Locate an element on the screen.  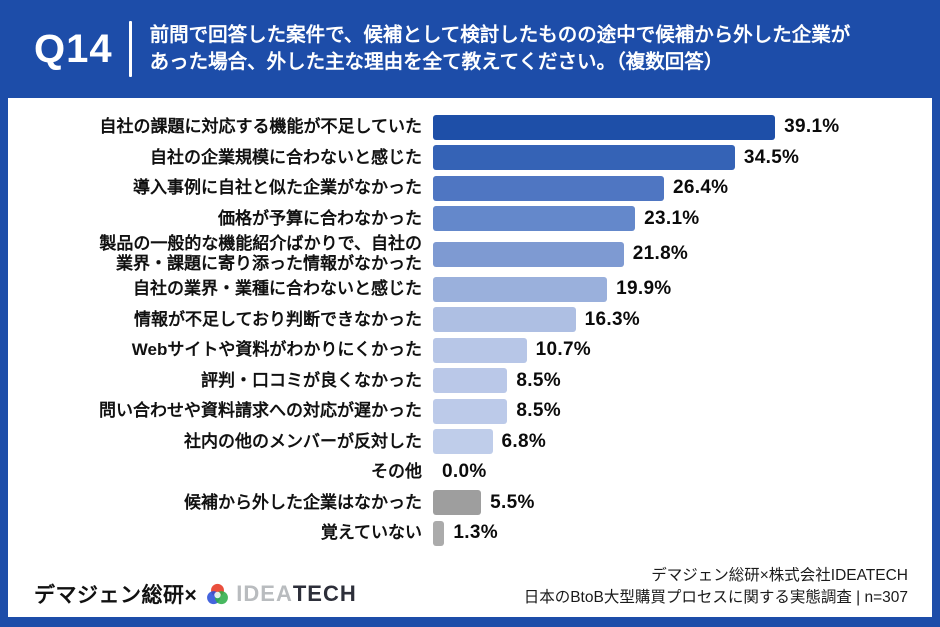
chart-row: 自社の課題に対応する機能が不足していた 39.1% is located at coordinates (470, 127).